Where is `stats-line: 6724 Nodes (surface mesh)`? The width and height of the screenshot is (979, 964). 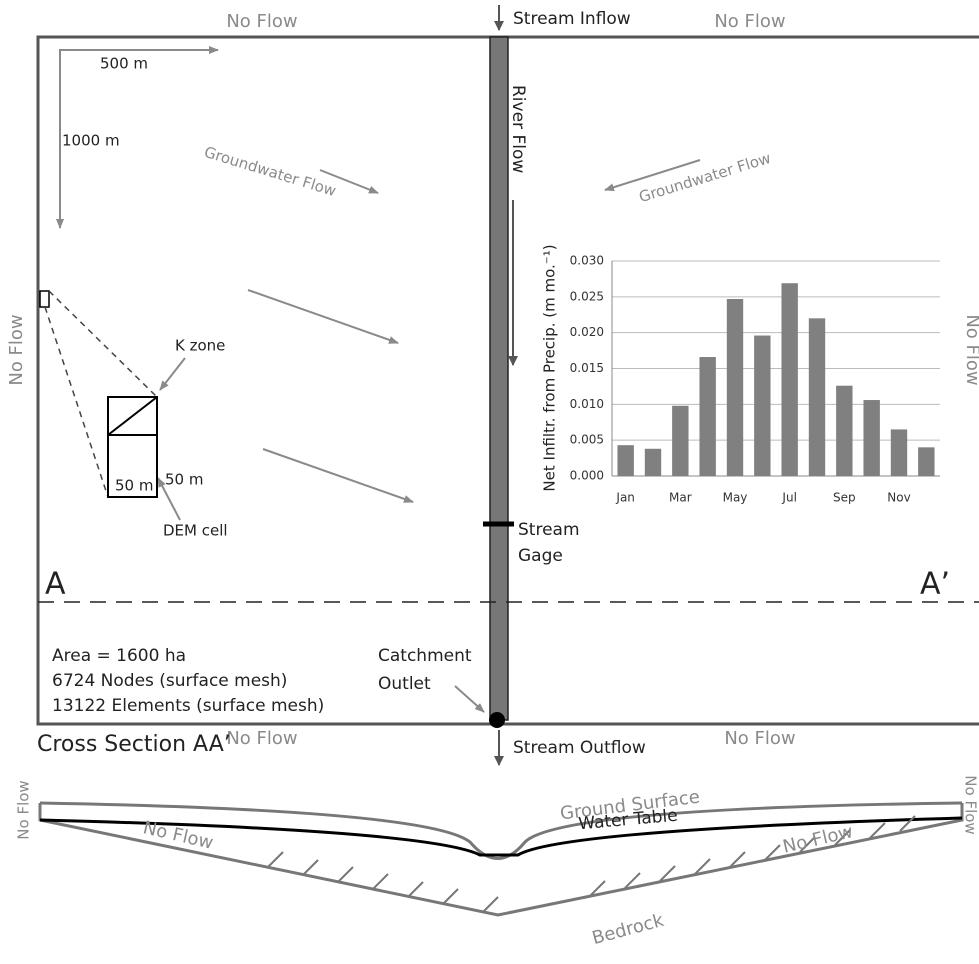 stats-line: 6724 Nodes (surface mesh) is located at coordinates (169, 681).